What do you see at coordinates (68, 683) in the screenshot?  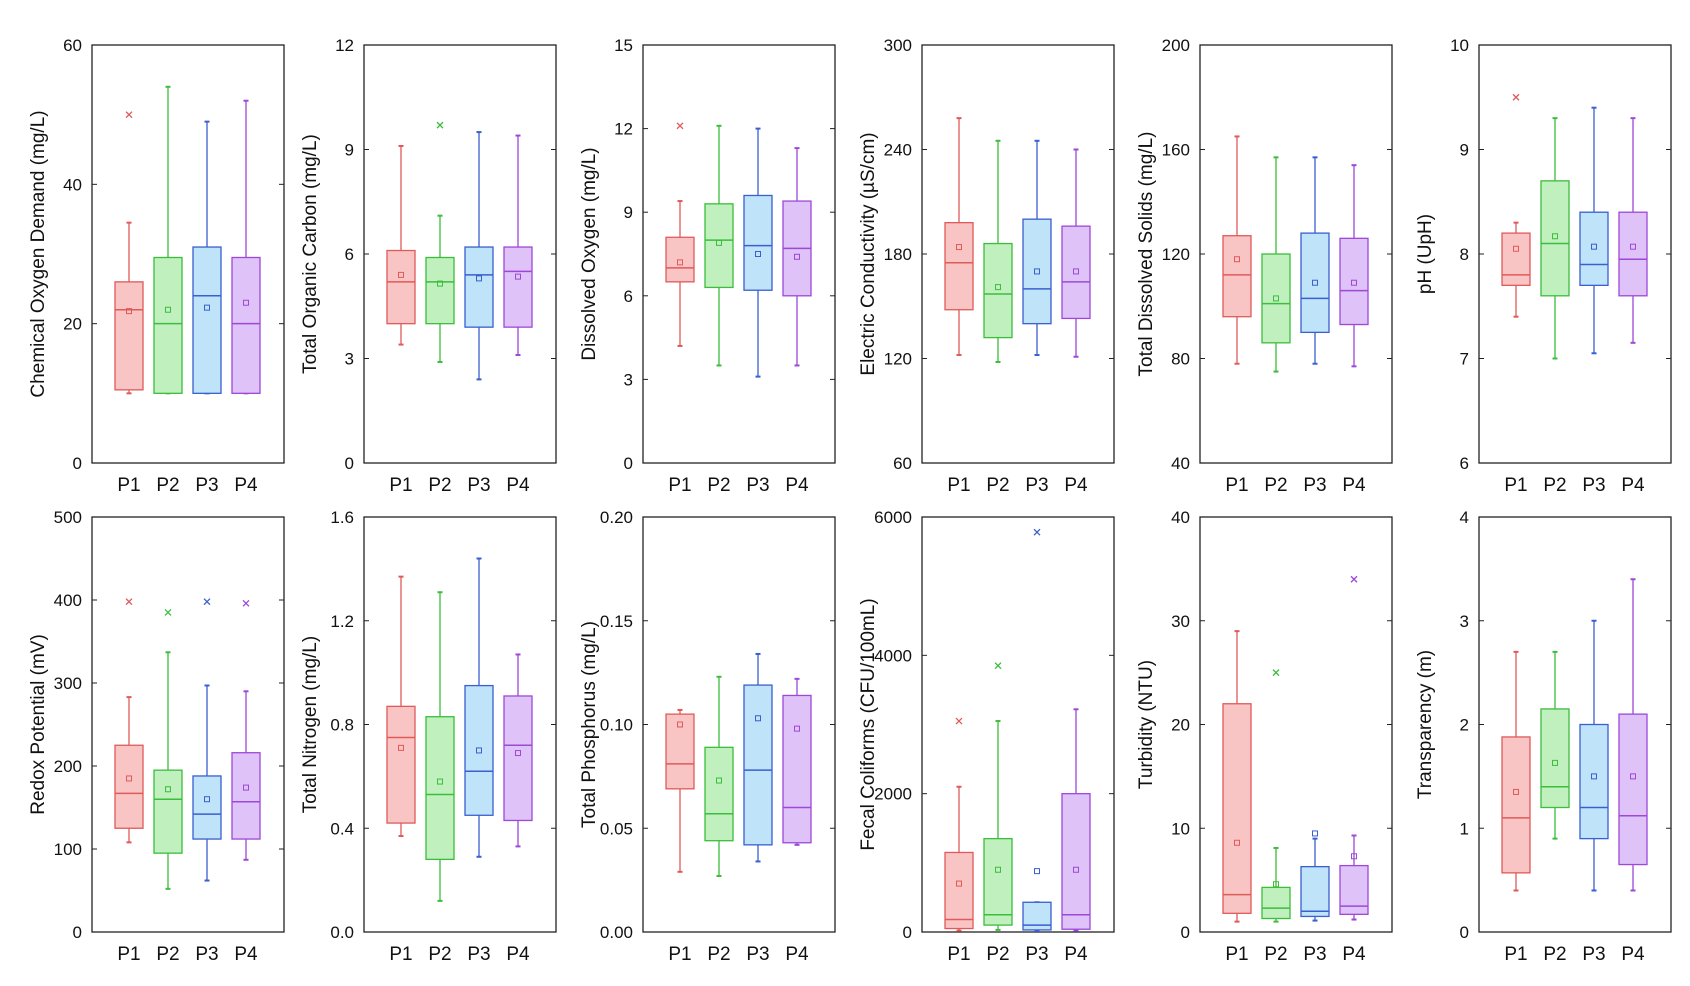 I see `y-tick-label: 300` at bounding box center [68, 683].